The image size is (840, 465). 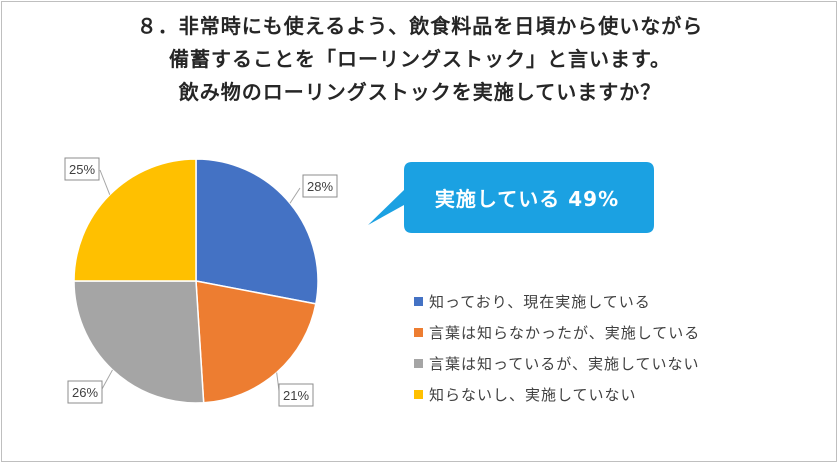 What do you see at coordinates (564, 364) in the screenshot?
I see `legend-label: 言葉は知っているが、実施していない` at bounding box center [564, 364].